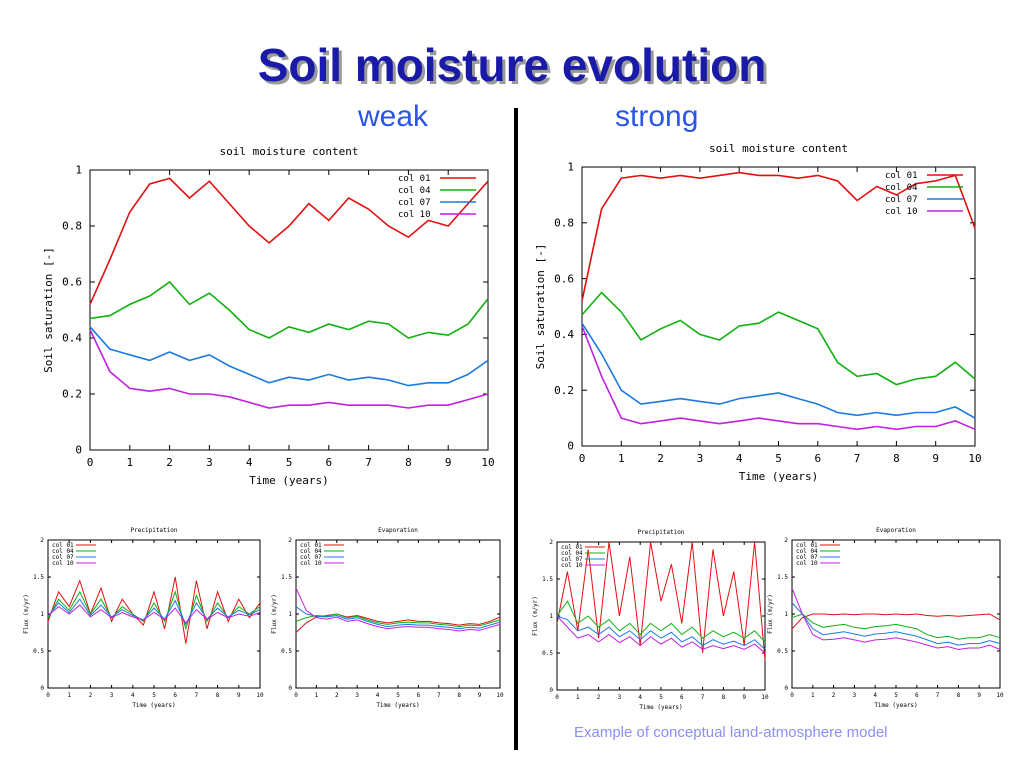  Describe the element at coordinates (661, 532) in the screenshot. I see `chart-title: Precipitation` at that location.